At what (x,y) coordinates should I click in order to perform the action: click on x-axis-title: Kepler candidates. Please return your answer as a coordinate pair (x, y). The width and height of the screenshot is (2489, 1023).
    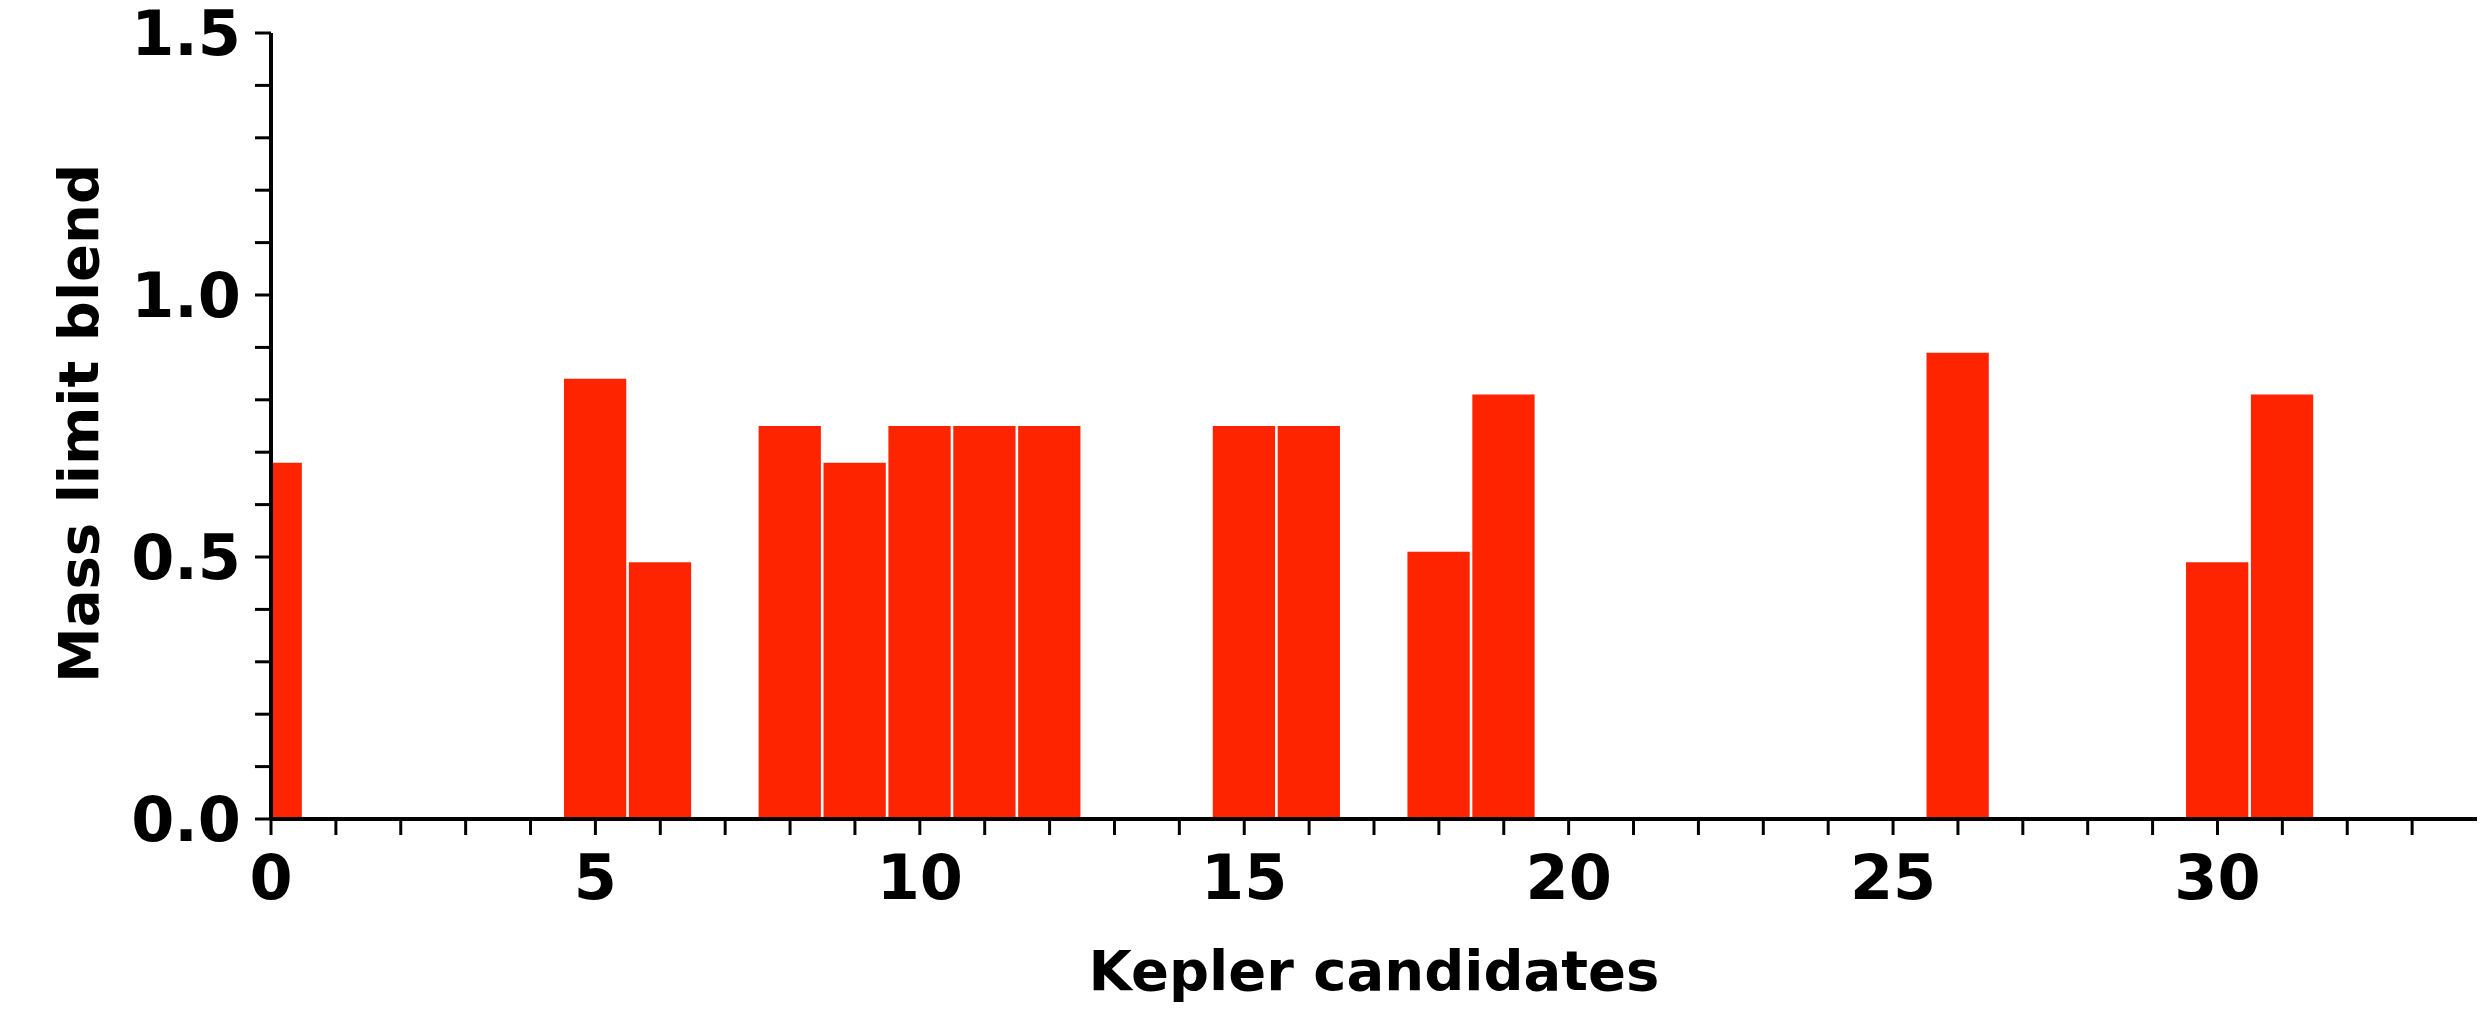
    Looking at the image, I should click on (1374, 970).